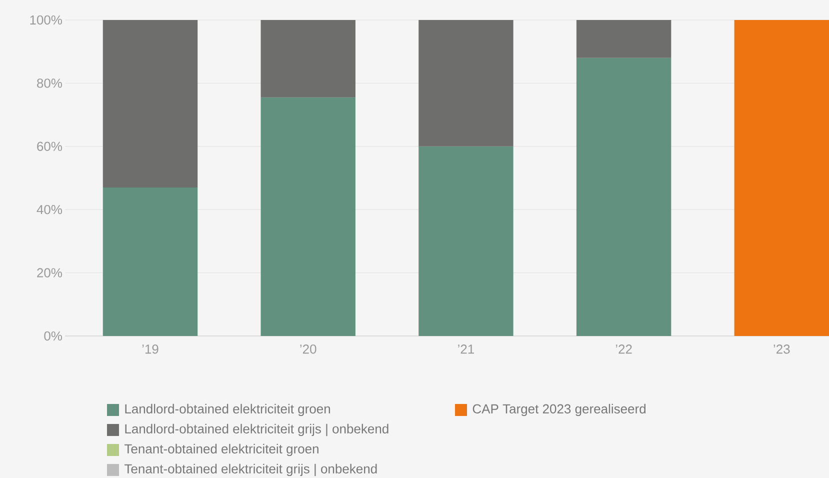 This screenshot has height=478, width=829. What do you see at coordinates (53, 336) in the screenshot?
I see `y-tick-label: 0%` at bounding box center [53, 336].